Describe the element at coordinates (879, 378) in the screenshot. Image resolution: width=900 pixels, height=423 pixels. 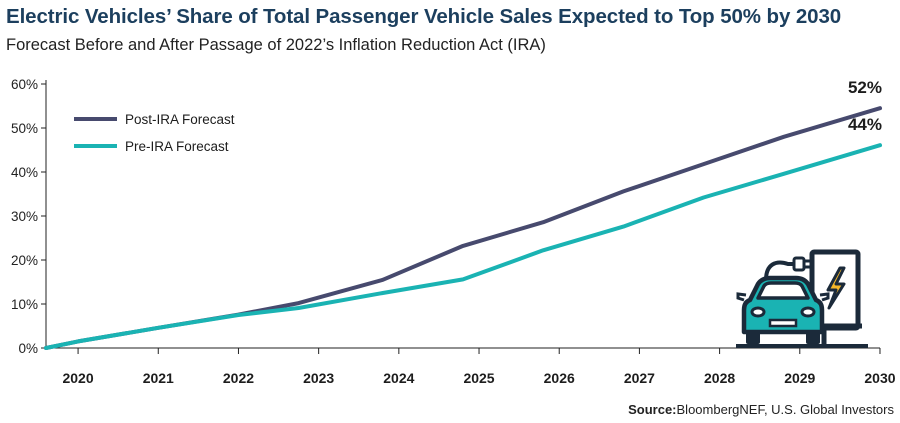
I see `x-tick-label: 2030` at that location.